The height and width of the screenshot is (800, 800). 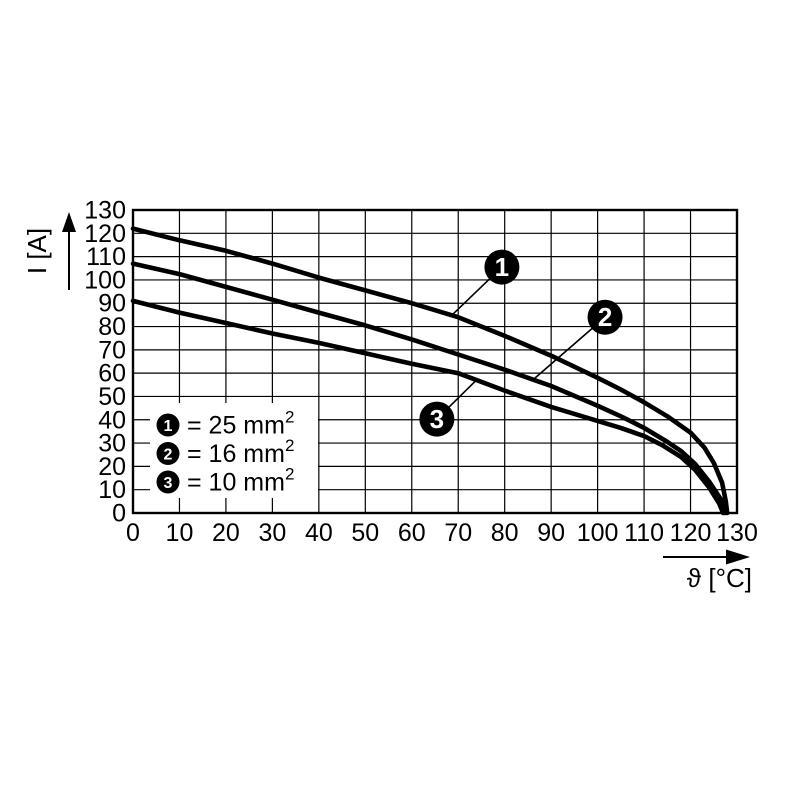 What do you see at coordinates (105, 280) in the screenshot?
I see `y-tick-label: 100` at bounding box center [105, 280].